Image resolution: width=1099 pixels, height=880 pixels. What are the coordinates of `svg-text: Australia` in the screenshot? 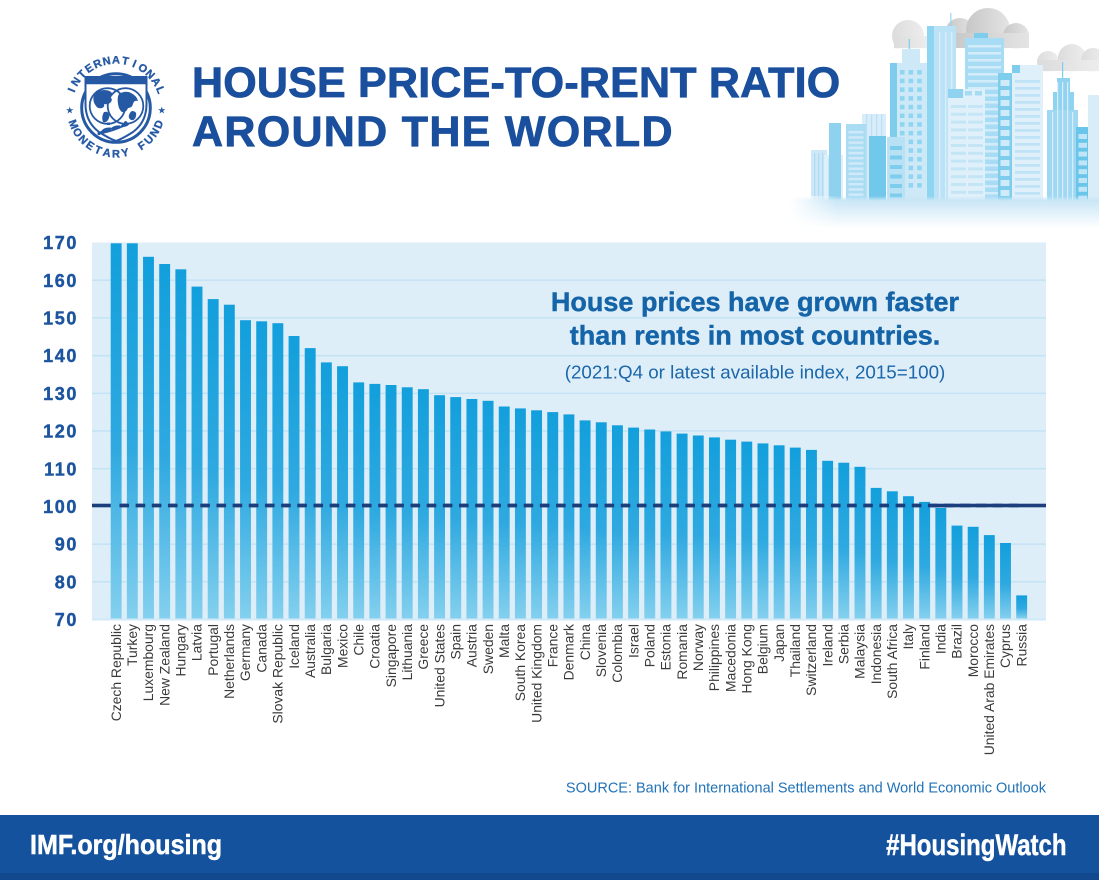 It's located at (310, 651).